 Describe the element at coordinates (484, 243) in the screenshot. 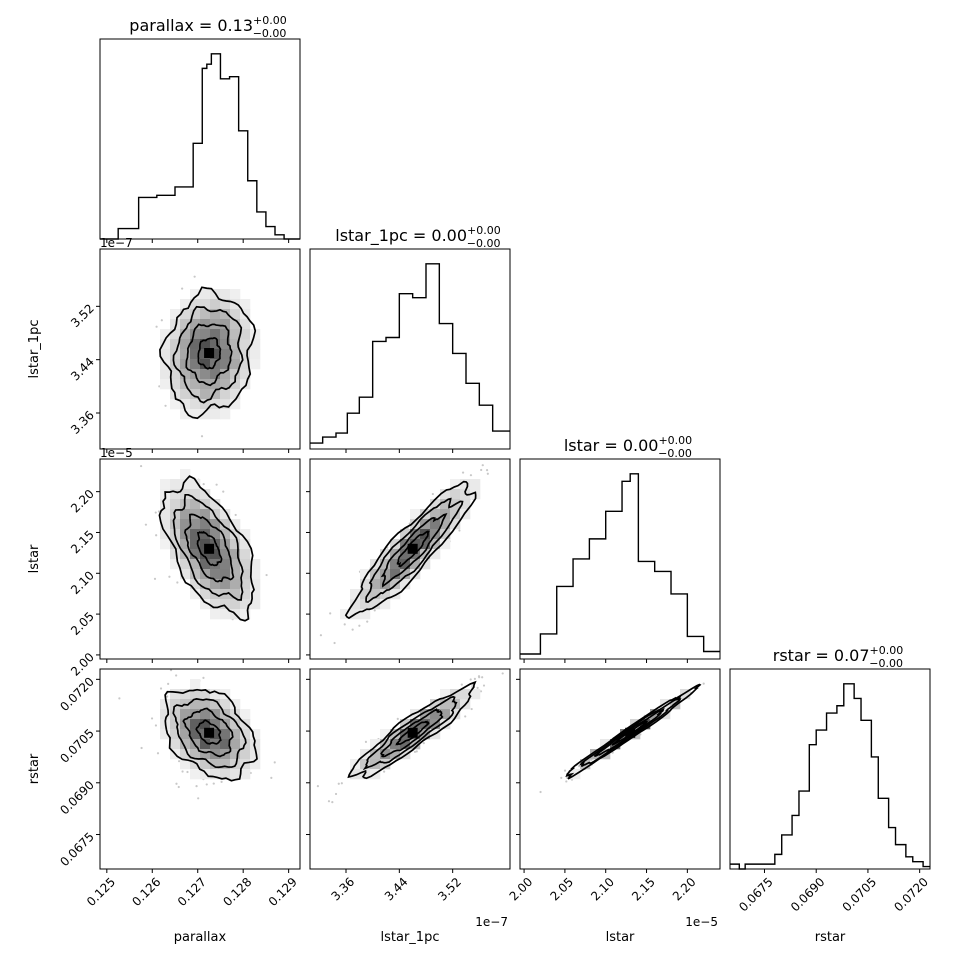

I see `title-sub: −0.00` at that location.